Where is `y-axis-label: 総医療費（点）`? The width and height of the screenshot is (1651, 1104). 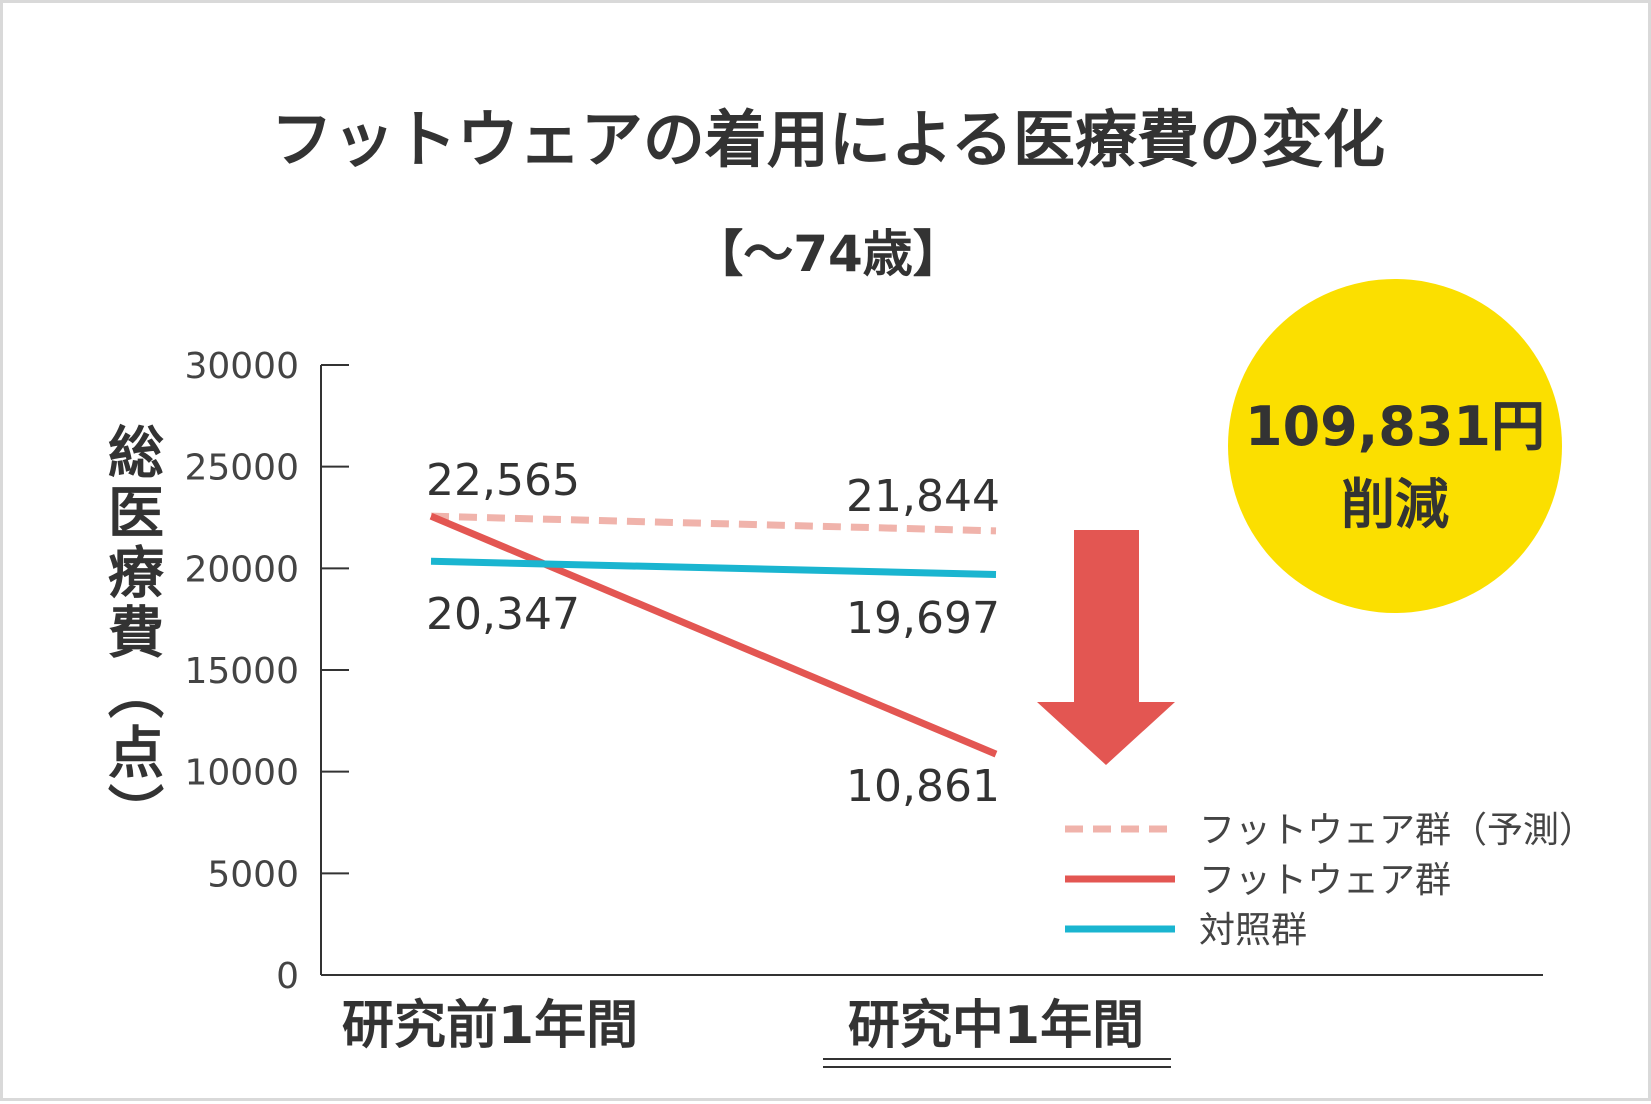
y-axis-label: 総医療費（点） is located at coordinates (131, 633).